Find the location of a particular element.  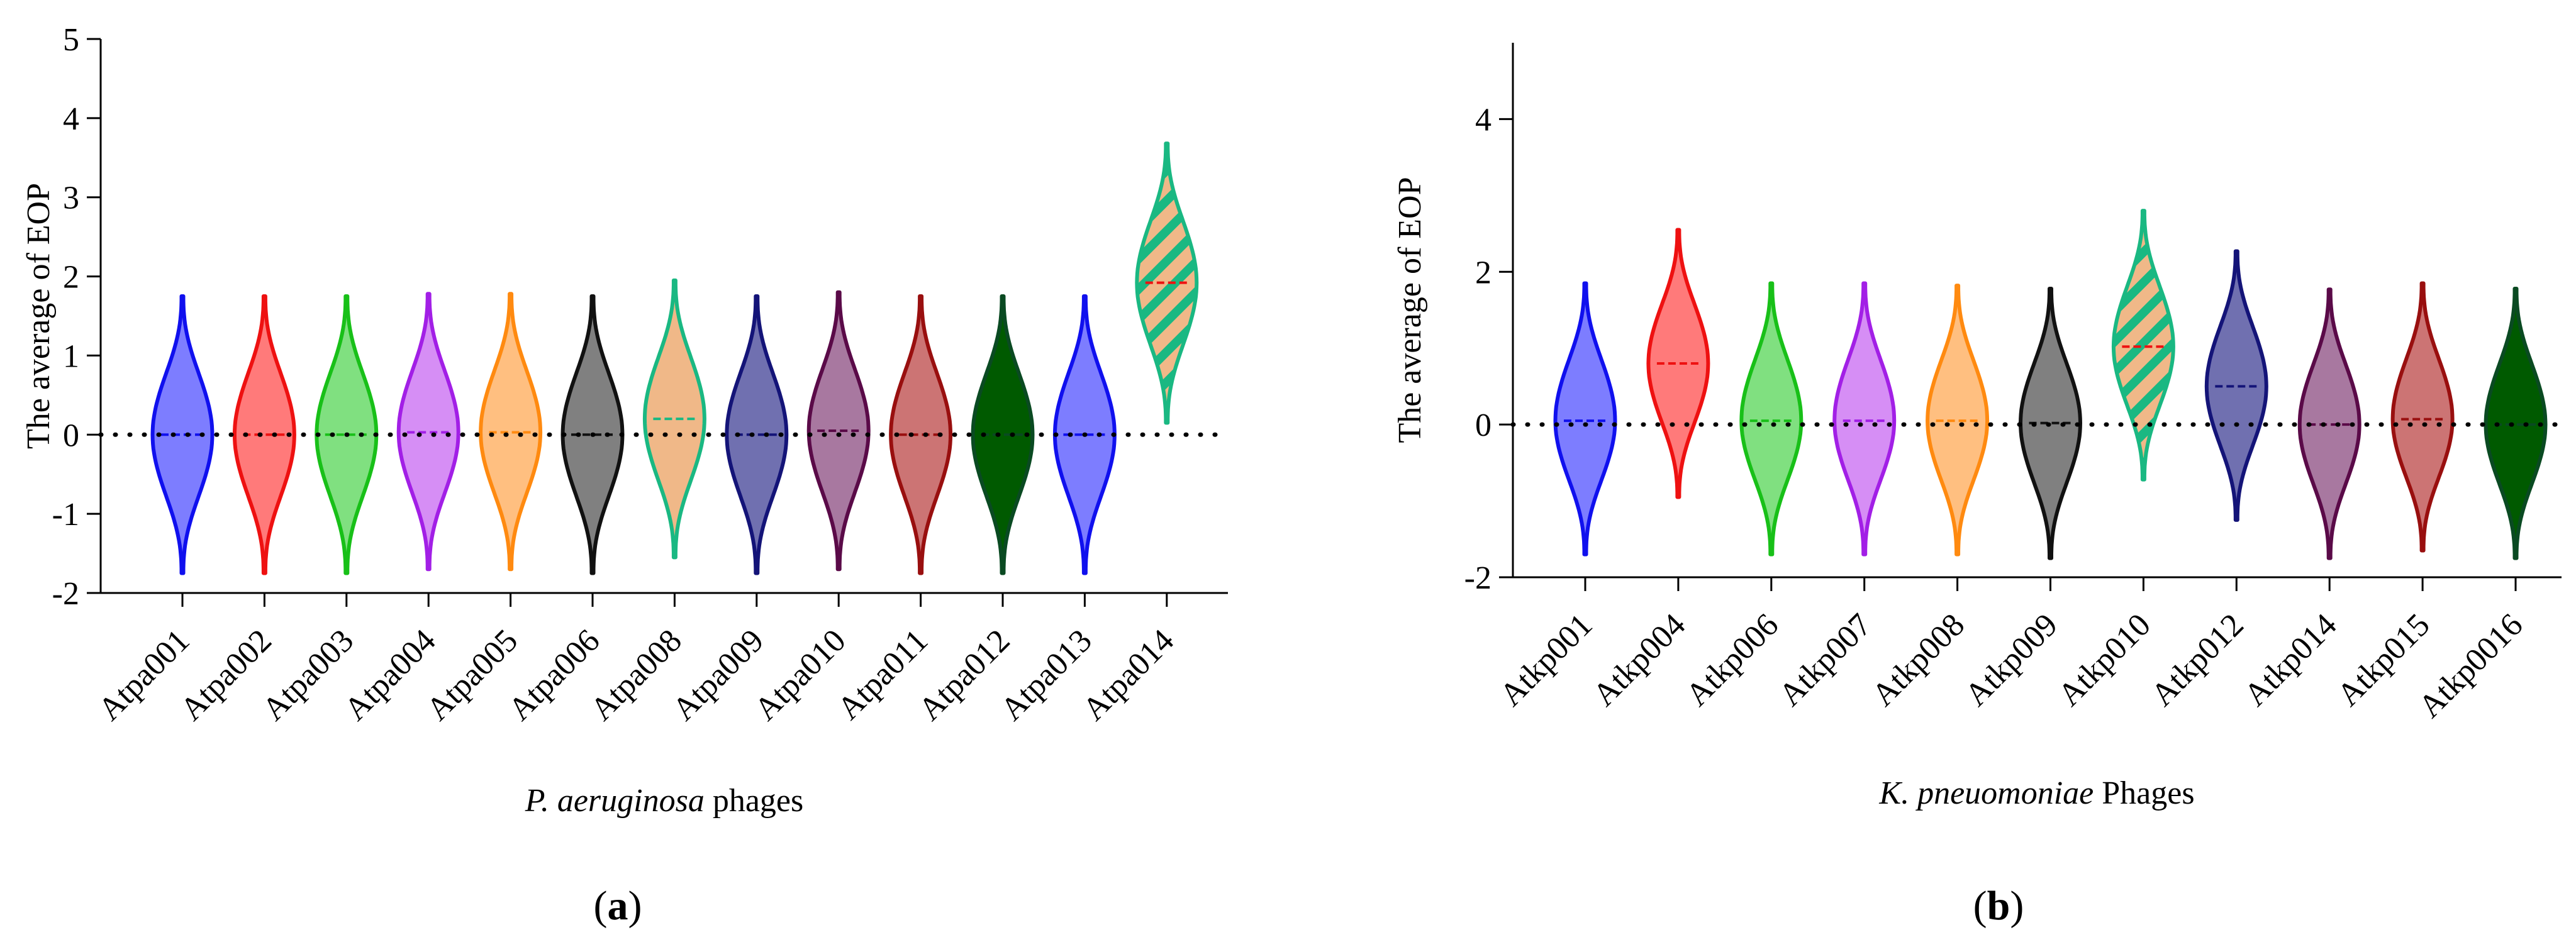

panel-label: (b) is located at coordinates (1998, 906).